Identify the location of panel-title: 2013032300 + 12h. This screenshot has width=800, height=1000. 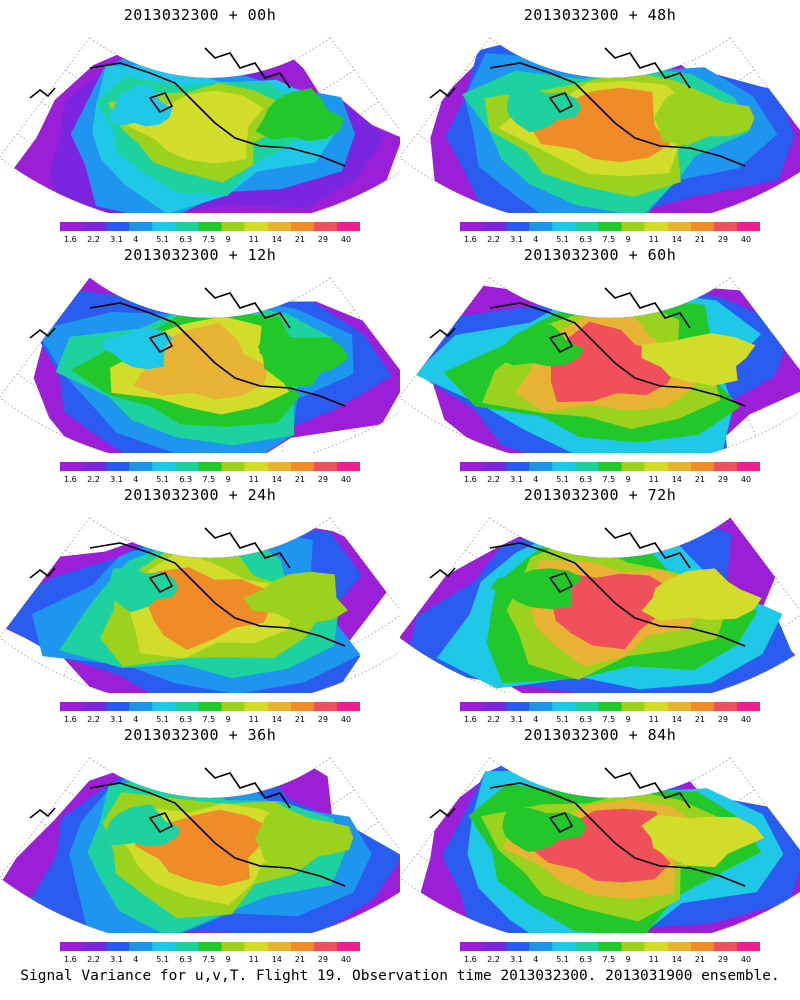
(200, 255).